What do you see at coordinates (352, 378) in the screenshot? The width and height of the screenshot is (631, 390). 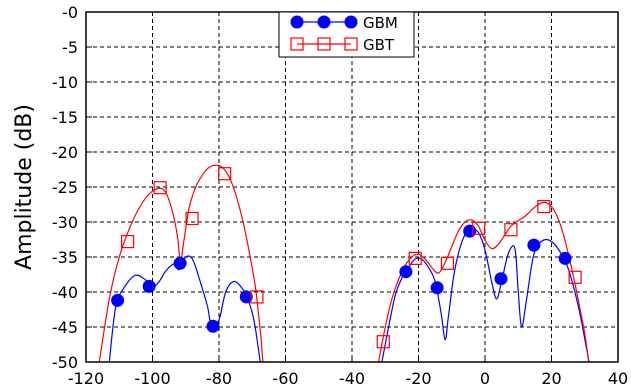 I see `x-tick-label: -40` at bounding box center [352, 378].